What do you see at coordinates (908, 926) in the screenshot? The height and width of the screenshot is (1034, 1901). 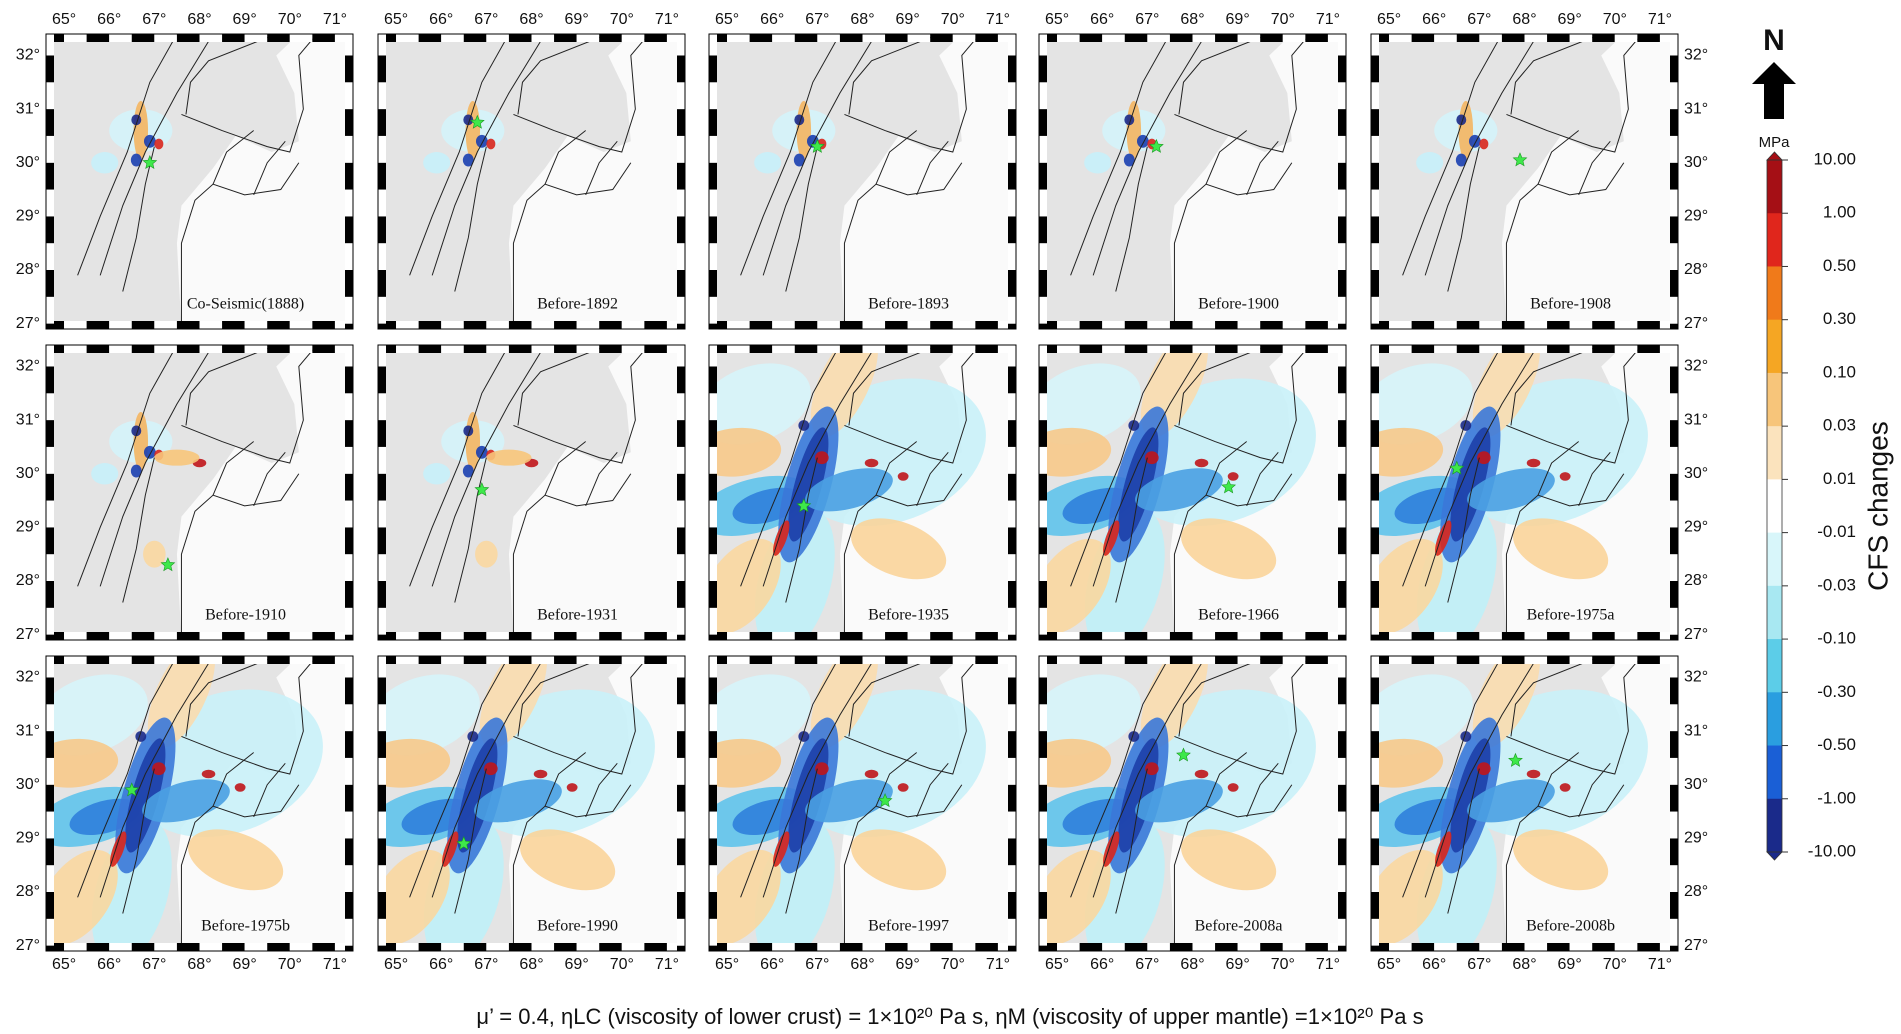 I see `panel-title: Before-1997` at bounding box center [908, 926].